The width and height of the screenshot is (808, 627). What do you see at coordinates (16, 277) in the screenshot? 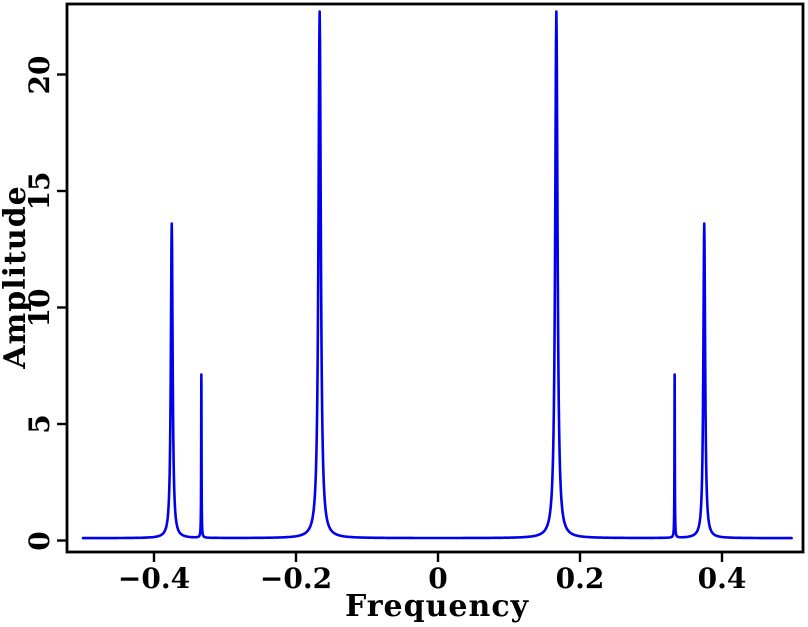
I see `y-axis-label: Amplitude` at bounding box center [16, 277].